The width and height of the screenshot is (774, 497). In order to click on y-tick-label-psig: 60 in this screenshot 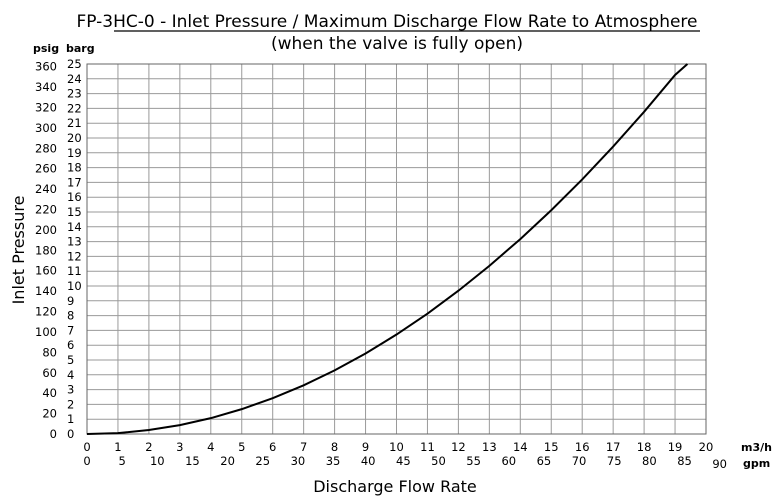, I will do `click(49, 373)`.